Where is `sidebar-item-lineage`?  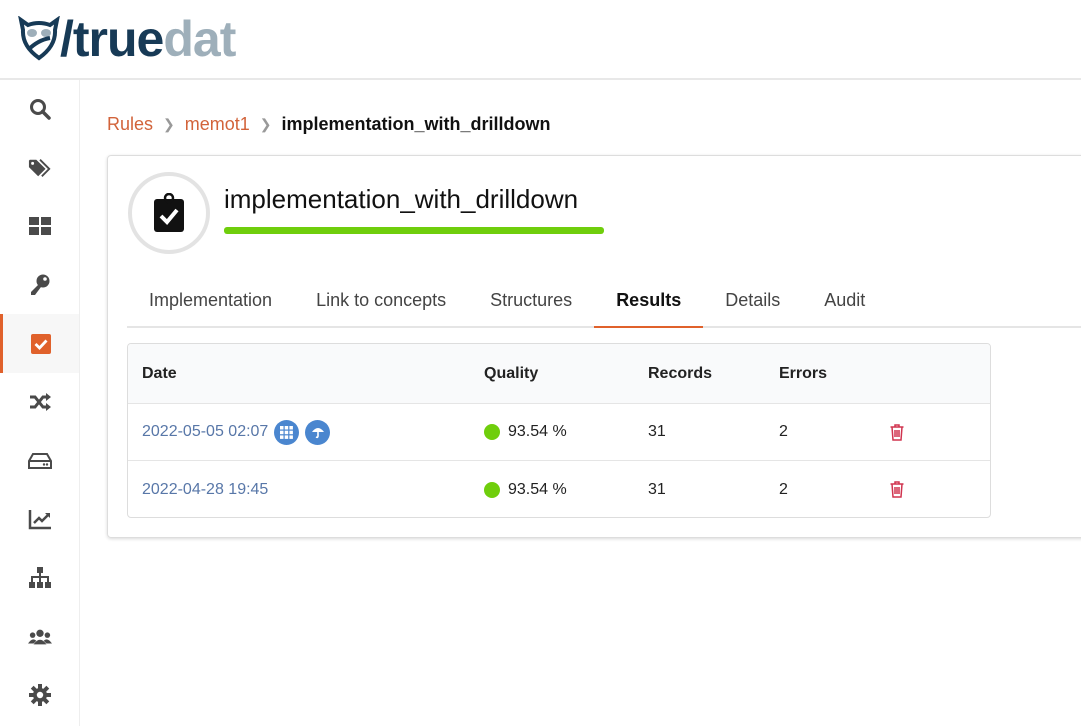 sidebar-item-lineage is located at coordinates (39, 402).